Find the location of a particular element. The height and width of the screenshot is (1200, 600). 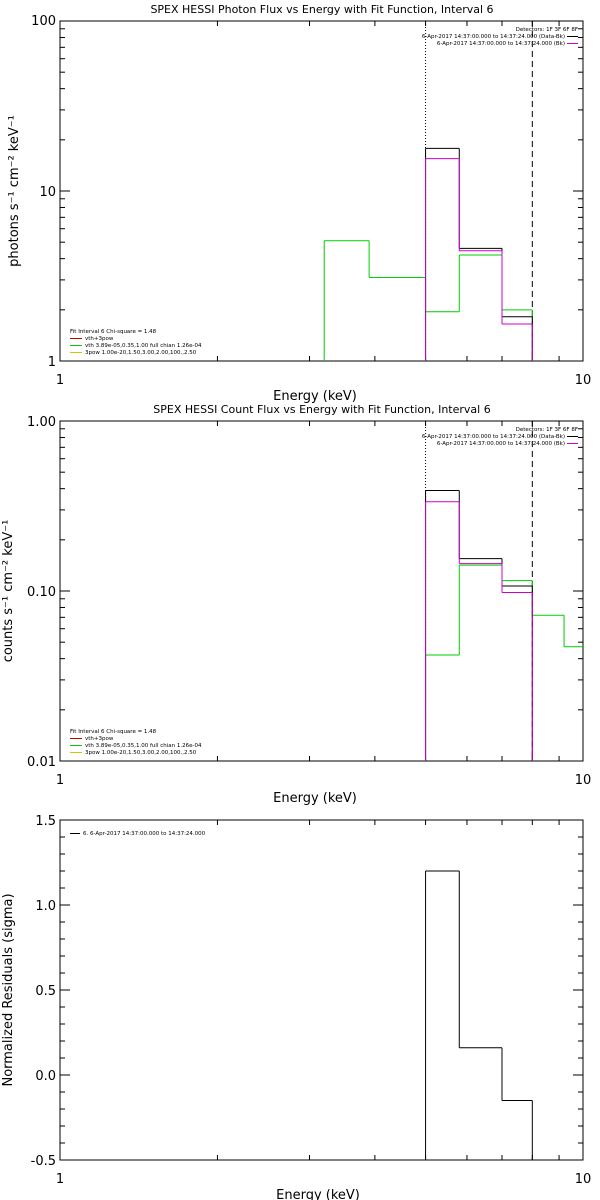

count-fit-model-text: vth+3pow is located at coordinates (99, 739).